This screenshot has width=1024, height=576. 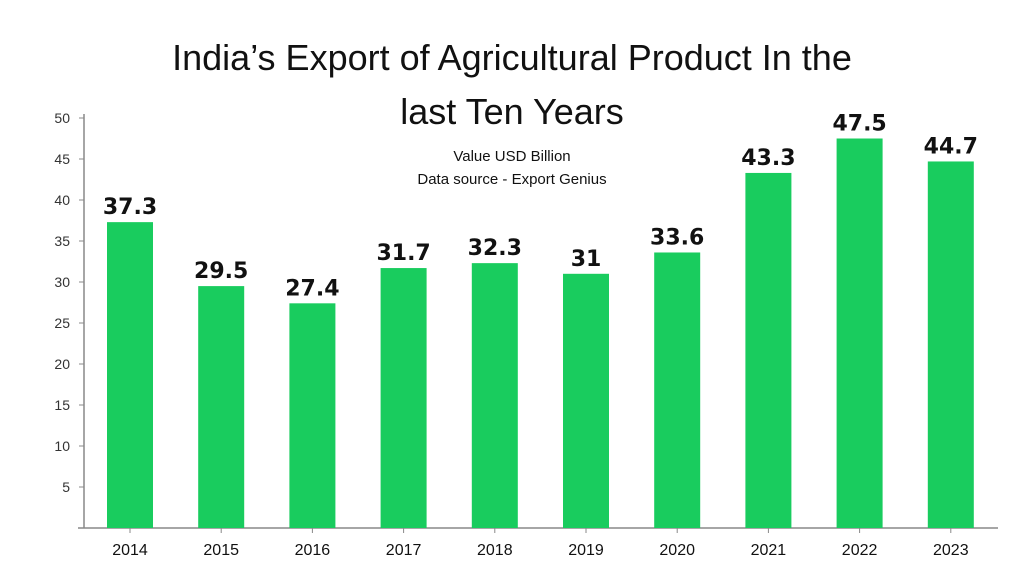 I want to click on x-tick-label: 2018, so click(x=495, y=550).